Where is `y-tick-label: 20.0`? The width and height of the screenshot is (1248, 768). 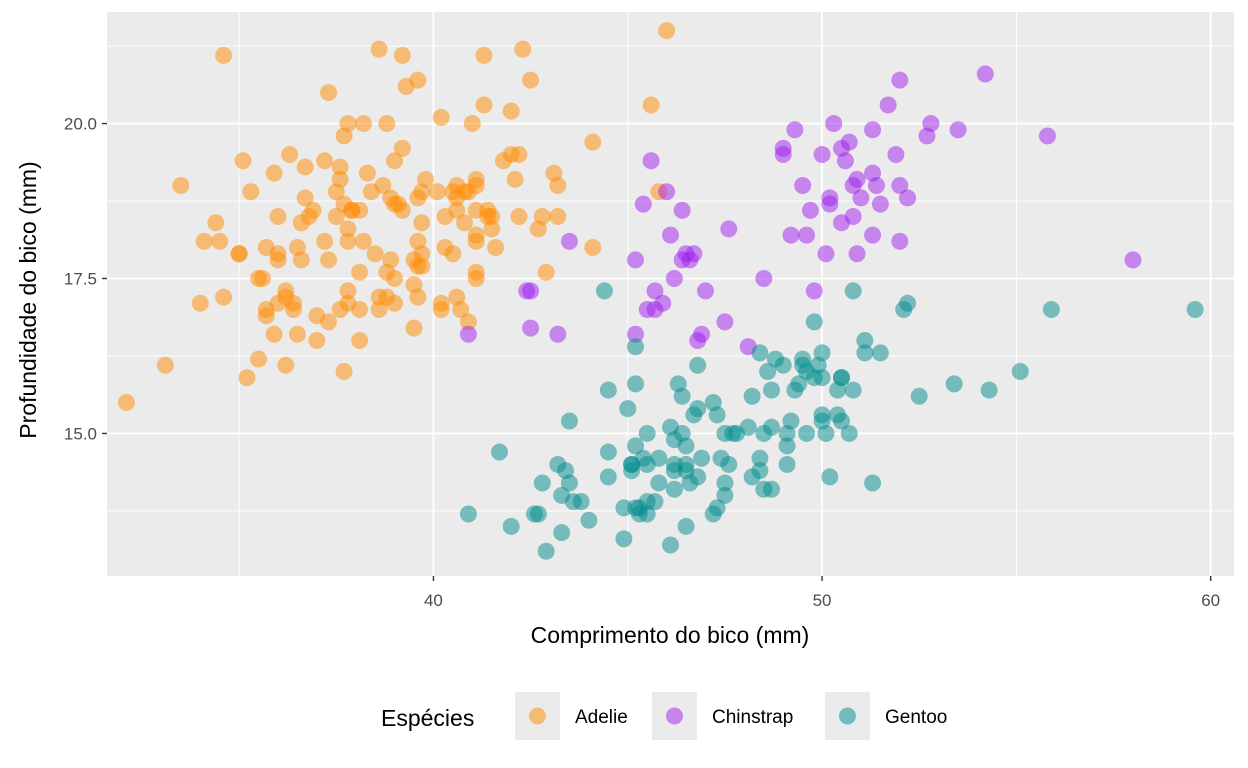
y-tick-label: 20.0 is located at coordinates (80, 124).